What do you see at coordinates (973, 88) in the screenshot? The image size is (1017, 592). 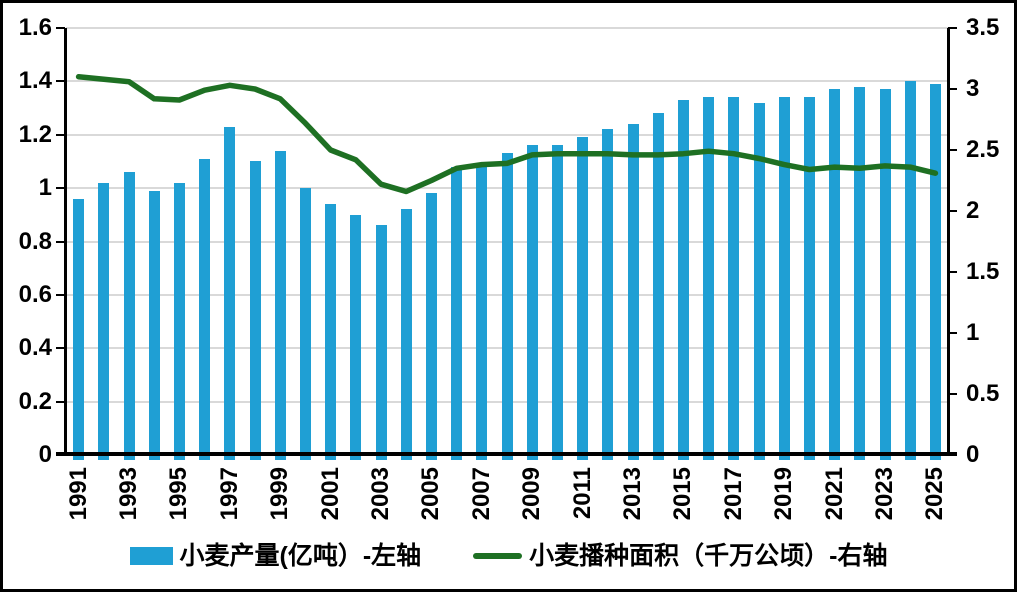 I see `right-axis-tick-label: 3` at bounding box center [973, 88].